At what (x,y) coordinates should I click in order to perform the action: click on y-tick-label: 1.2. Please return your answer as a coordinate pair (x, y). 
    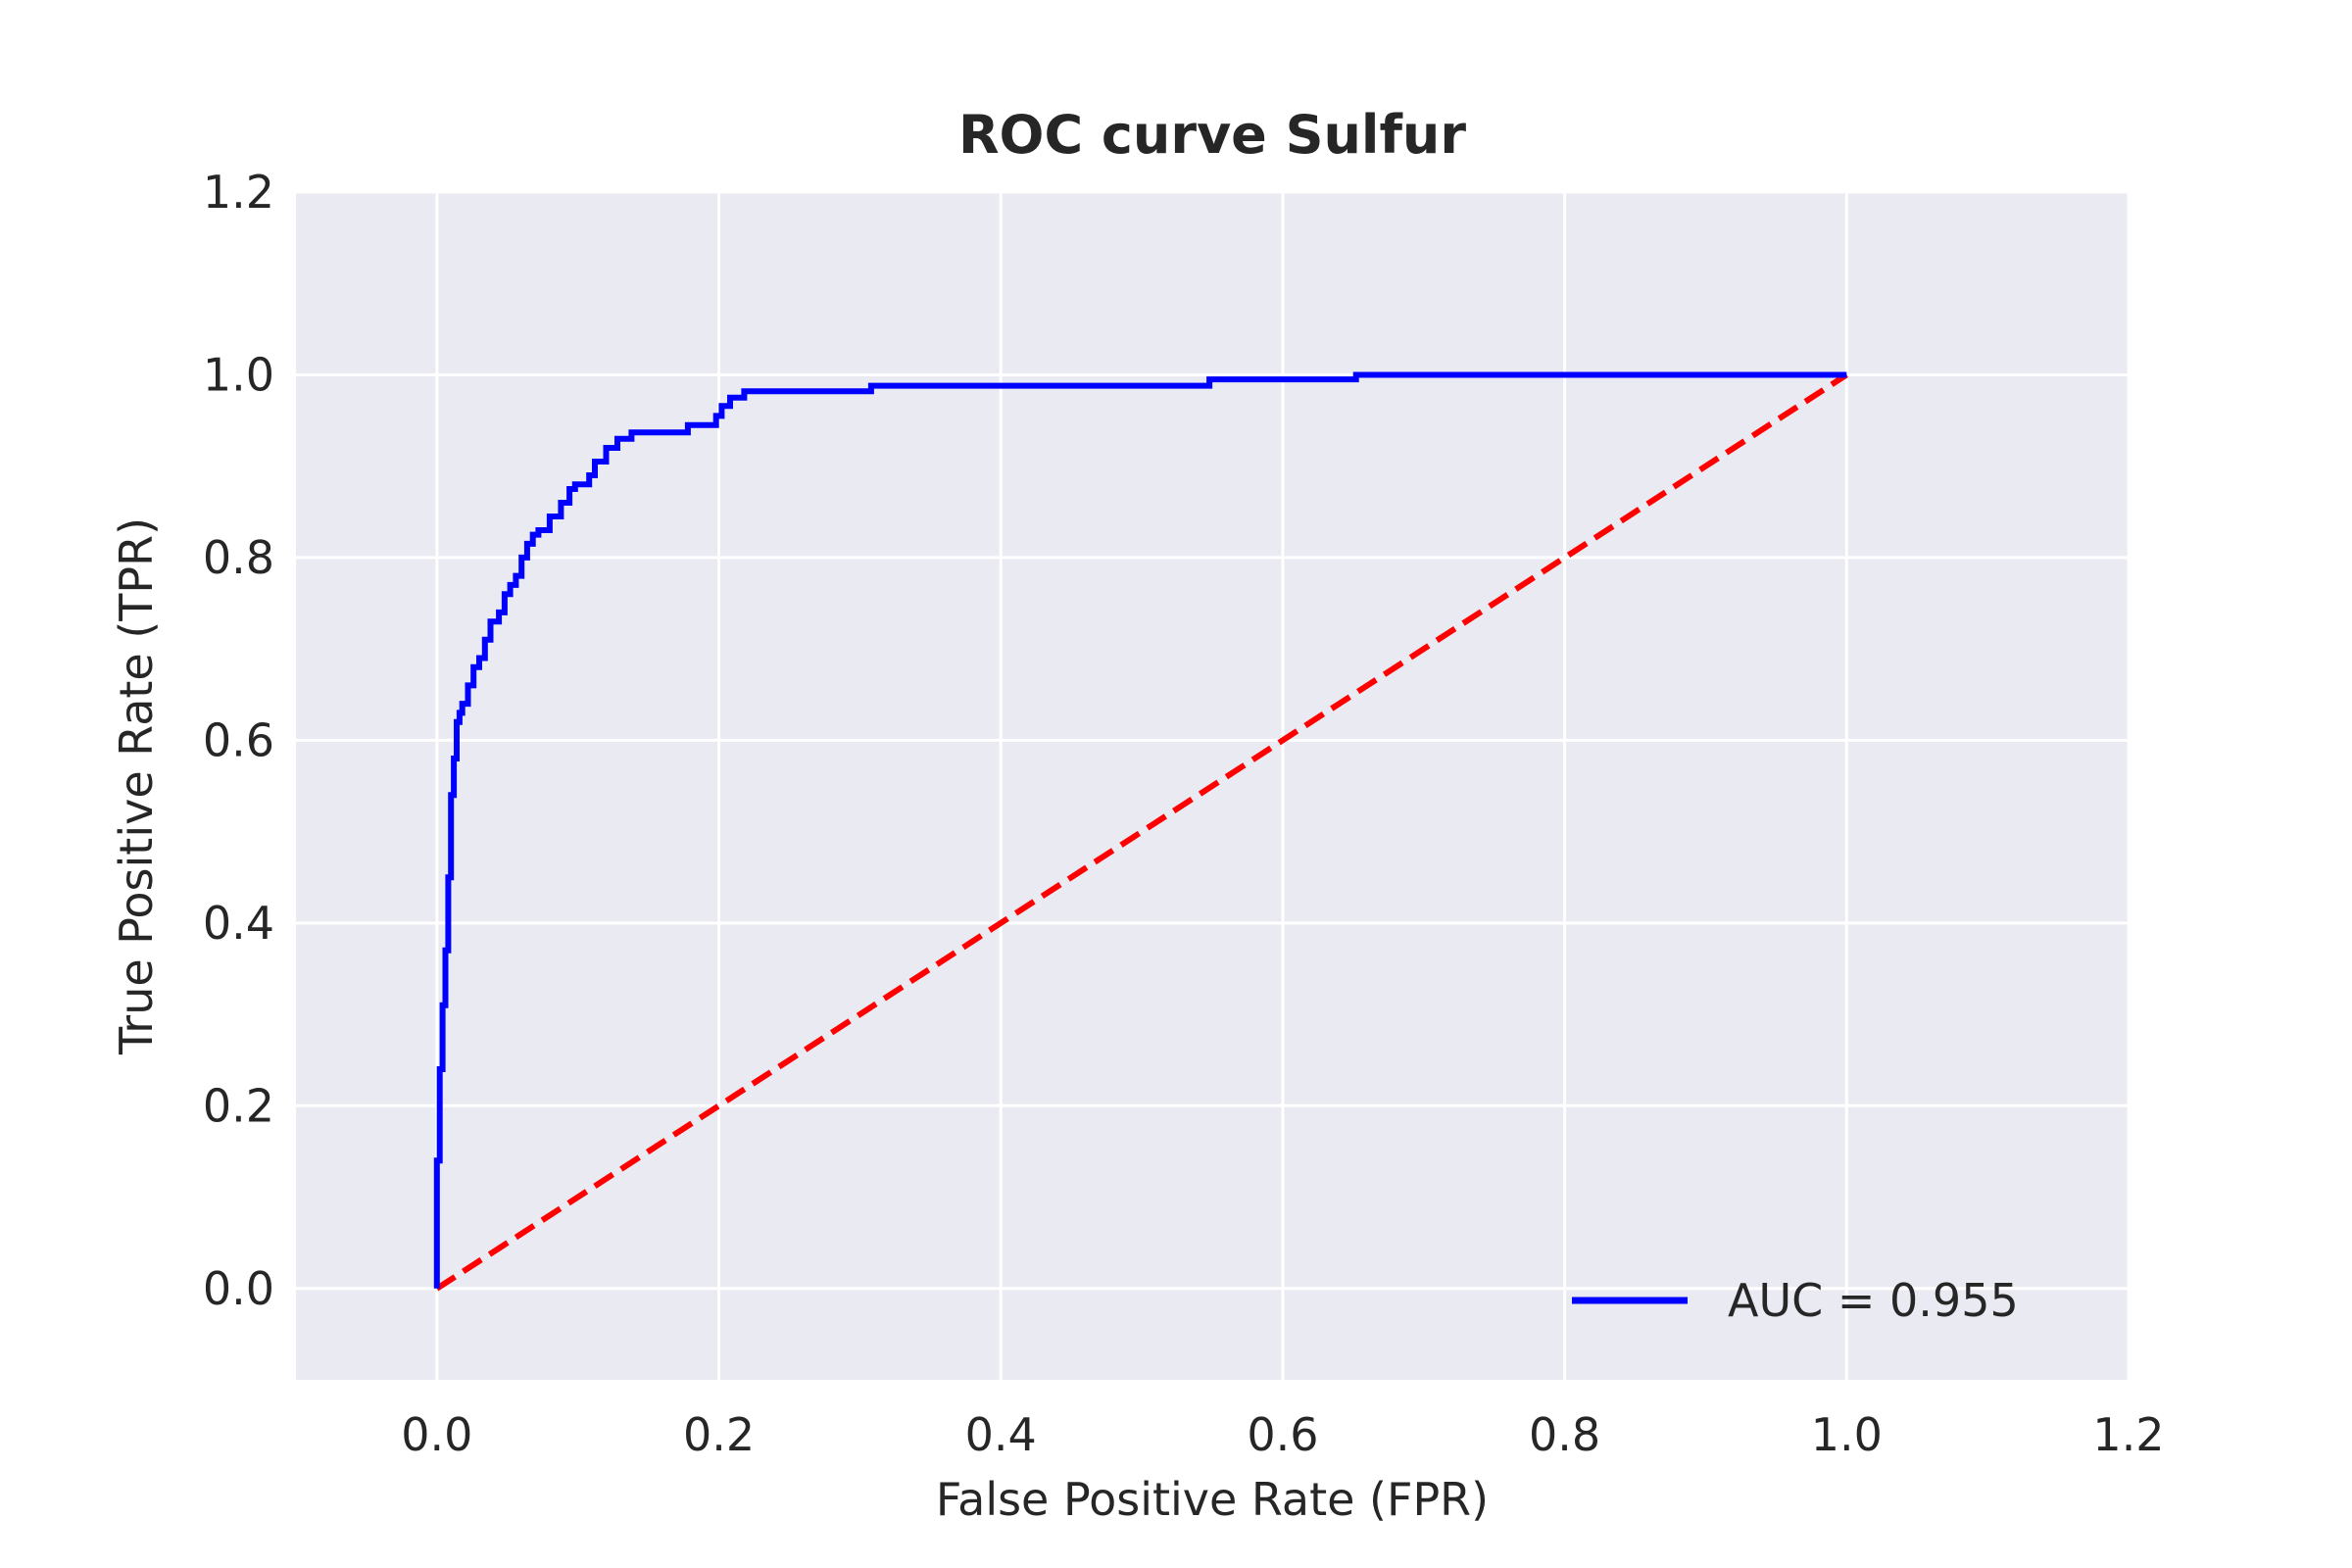
    Looking at the image, I should click on (238, 192).